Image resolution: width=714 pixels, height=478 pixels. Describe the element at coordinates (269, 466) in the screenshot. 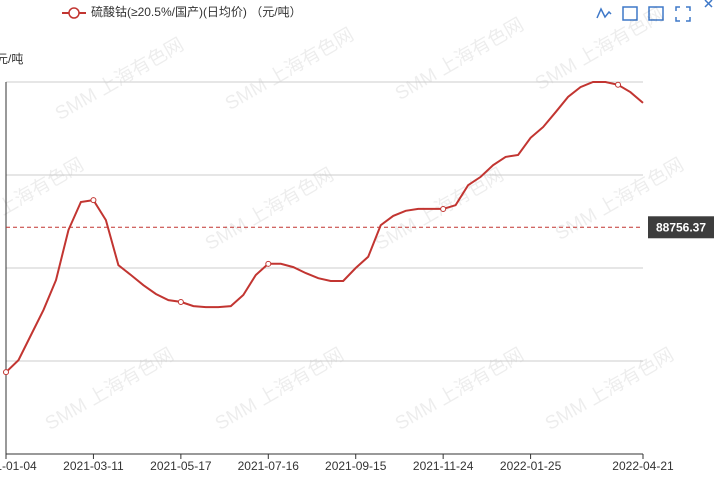

I see `x-tick-label: 2021-07-16` at that location.